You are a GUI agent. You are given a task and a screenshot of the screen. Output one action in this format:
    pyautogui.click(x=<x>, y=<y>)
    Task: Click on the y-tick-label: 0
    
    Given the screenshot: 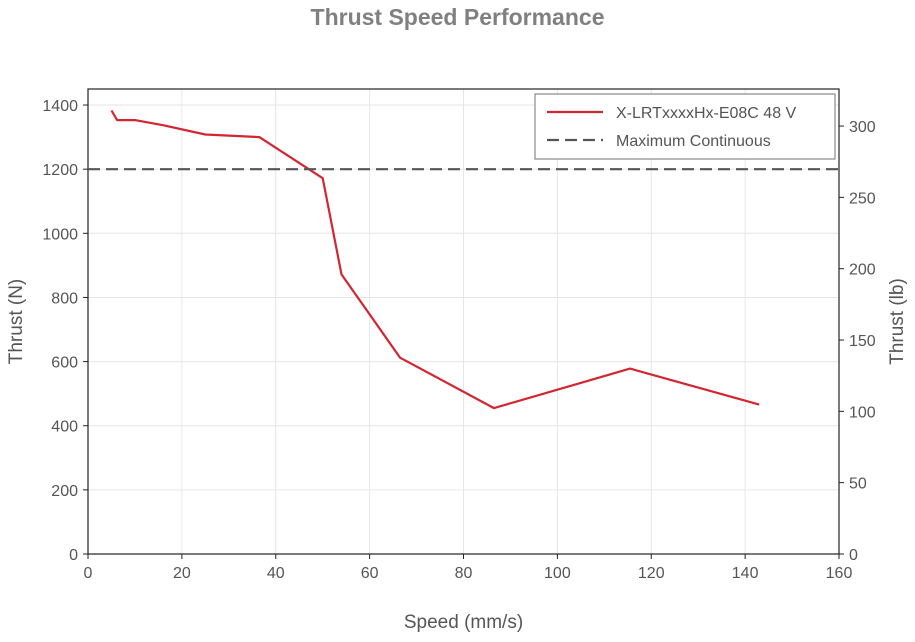 What is the action you would take?
    pyautogui.click(x=73, y=555)
    